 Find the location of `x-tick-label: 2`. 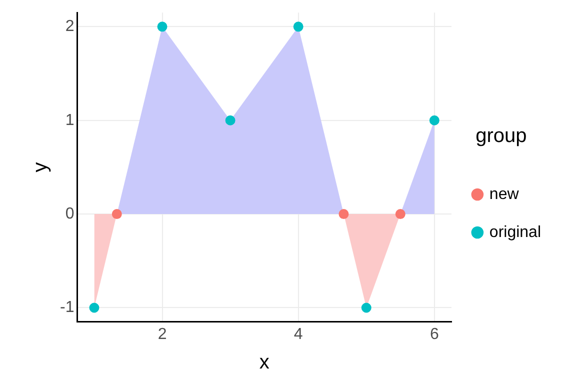

x-tick-label: 2 is located at coordinates (162, 334).